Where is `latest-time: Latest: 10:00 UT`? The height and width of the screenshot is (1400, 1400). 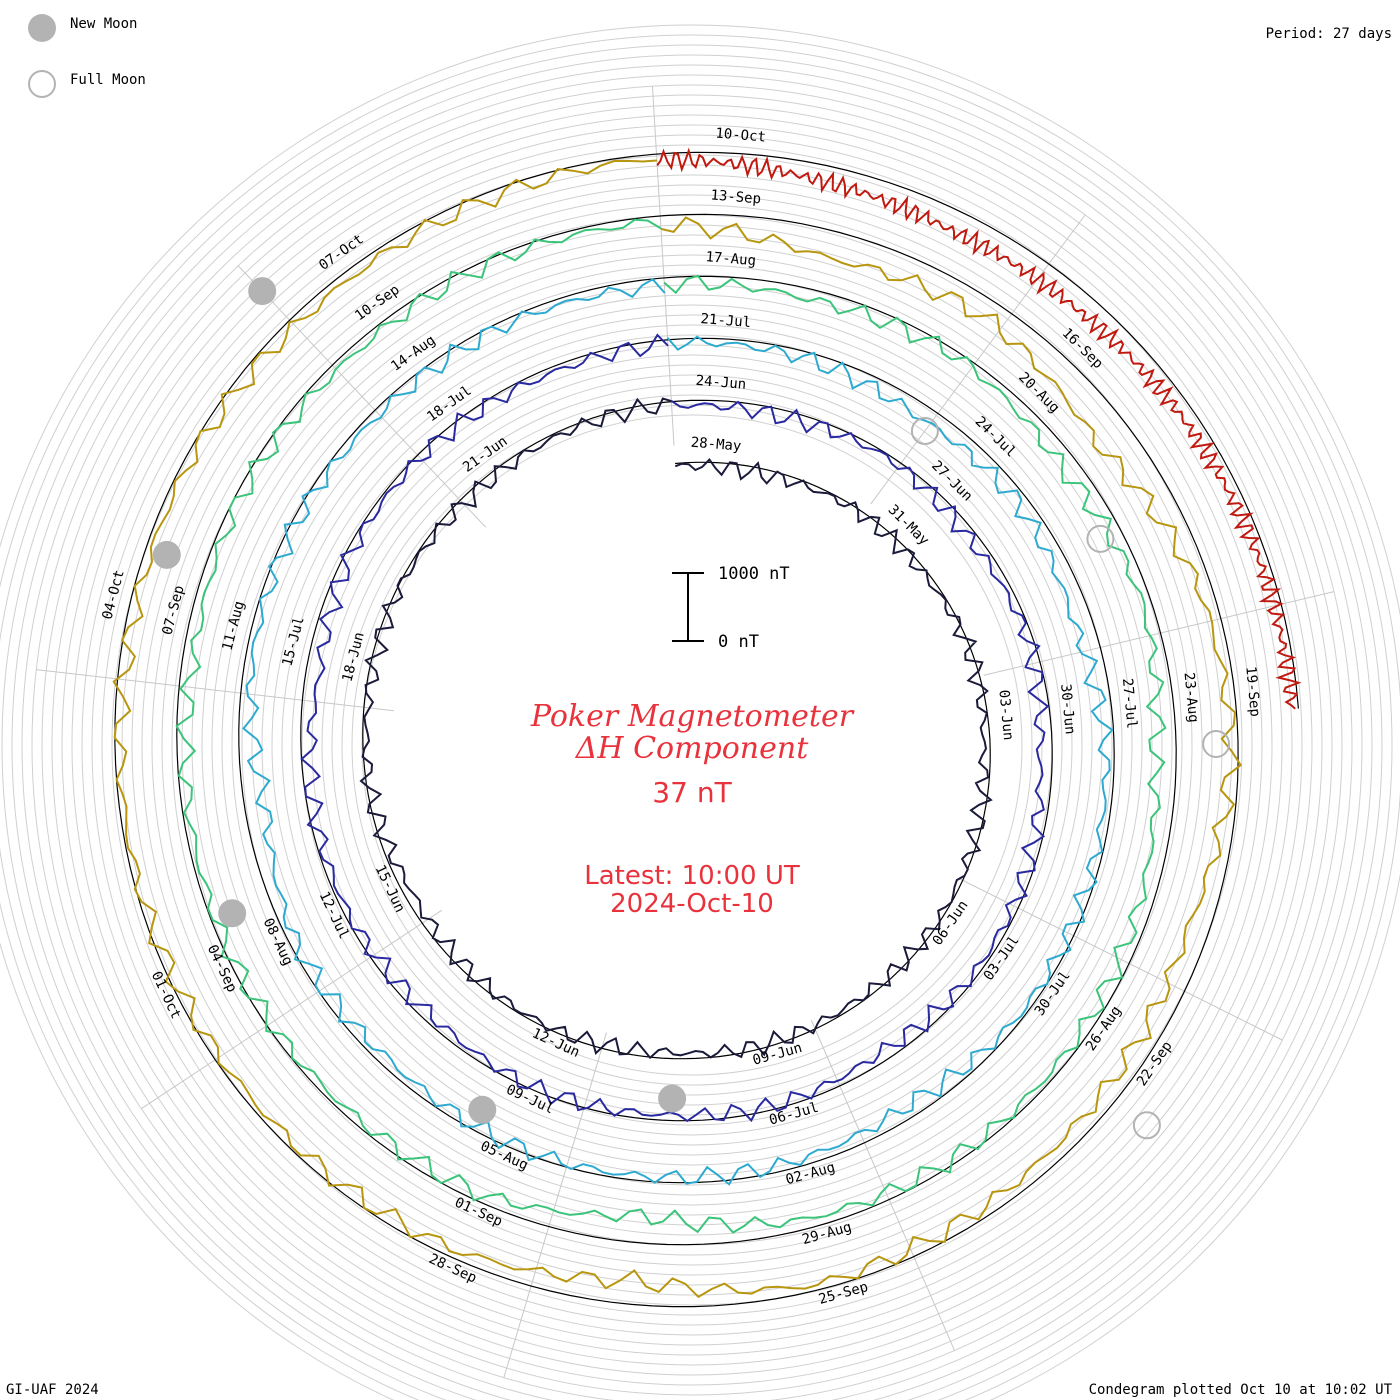 latest-time: Latest: 10:00 UT is located at coordinates (692, 876).